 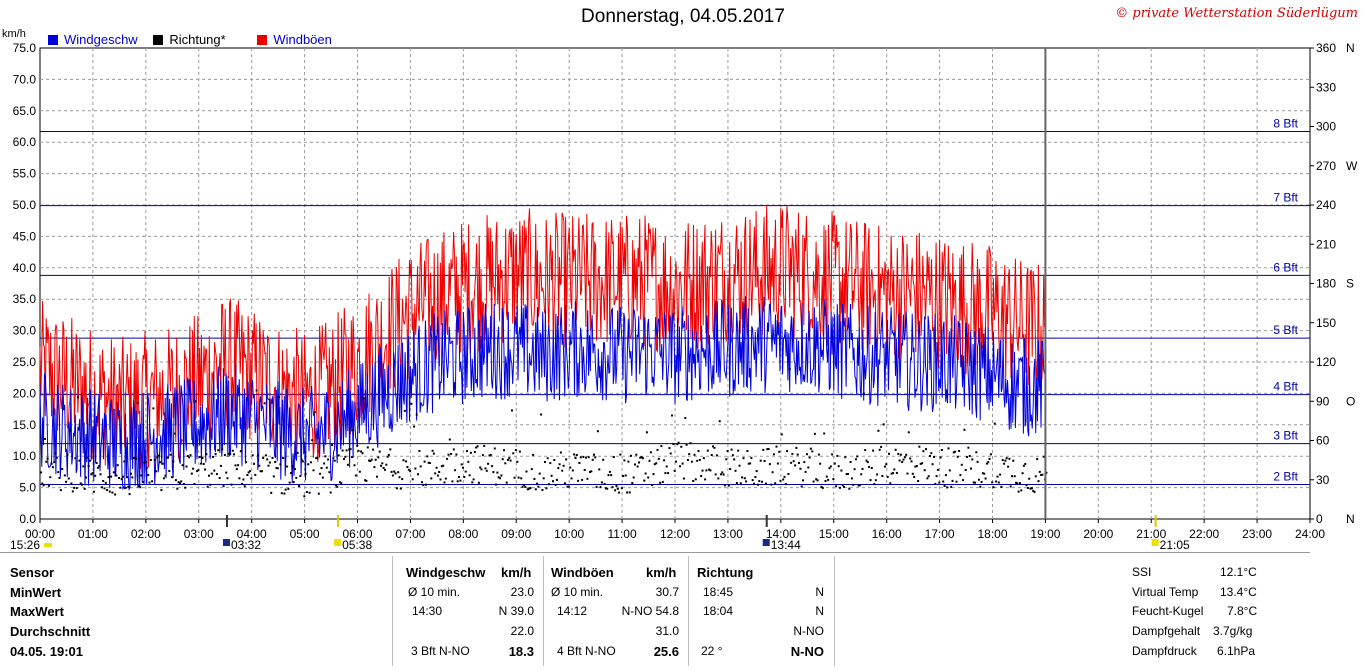 I want to click on extra-label-2: Feucht-Kugel, so click(x=1168, y=611).